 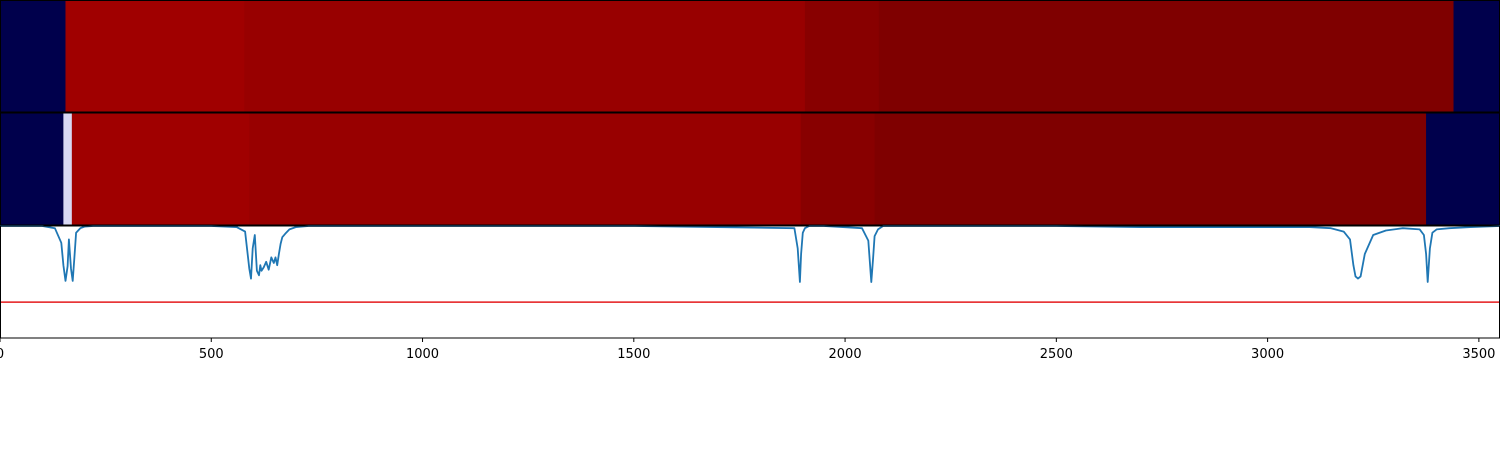 I want to click on series-line, so click(x=750, y=254).